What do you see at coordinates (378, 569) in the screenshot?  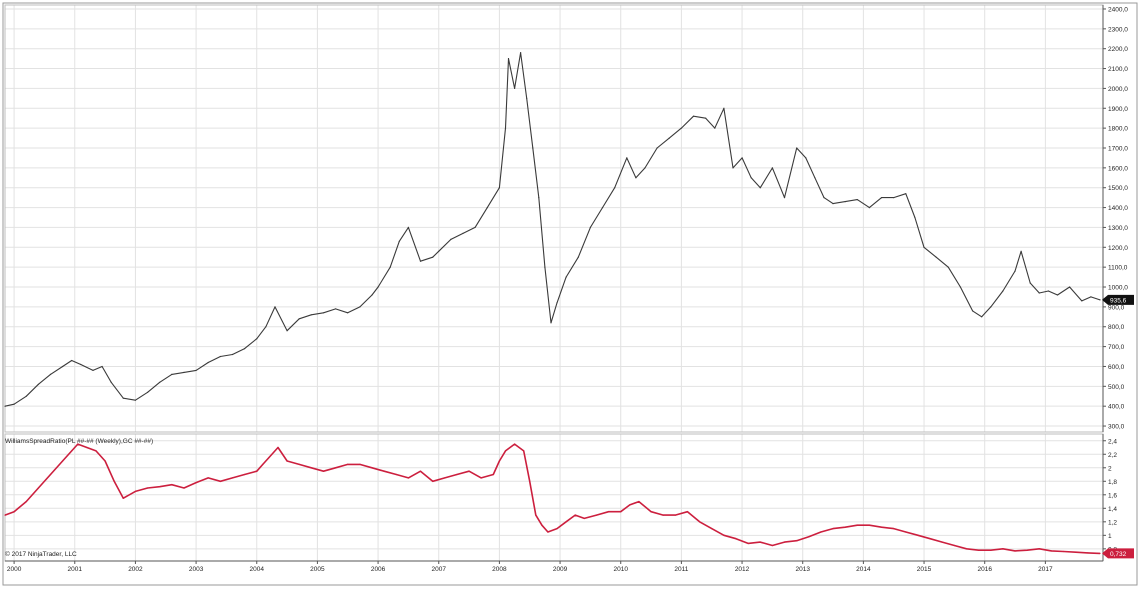 I see `x-tick-label: 2006` at bounding box center [378, 569].